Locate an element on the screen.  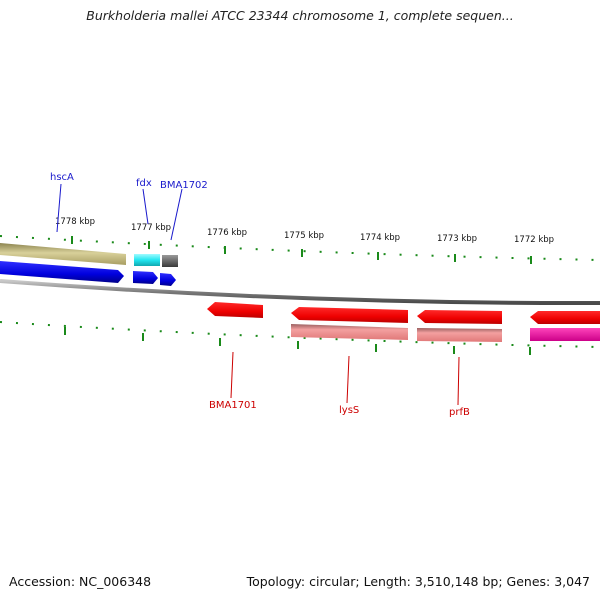
gene-fdx-bar is located at coordinates (147, 260).